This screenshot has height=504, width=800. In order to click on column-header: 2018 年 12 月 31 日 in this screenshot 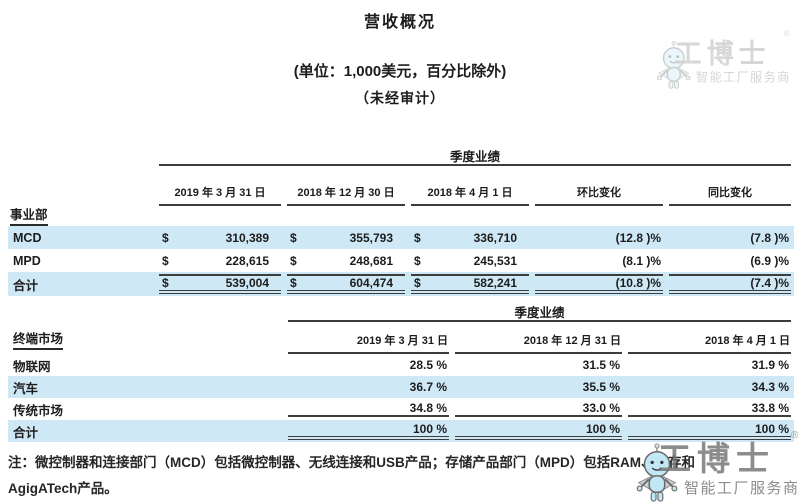, I will do `click(538, 338)`.